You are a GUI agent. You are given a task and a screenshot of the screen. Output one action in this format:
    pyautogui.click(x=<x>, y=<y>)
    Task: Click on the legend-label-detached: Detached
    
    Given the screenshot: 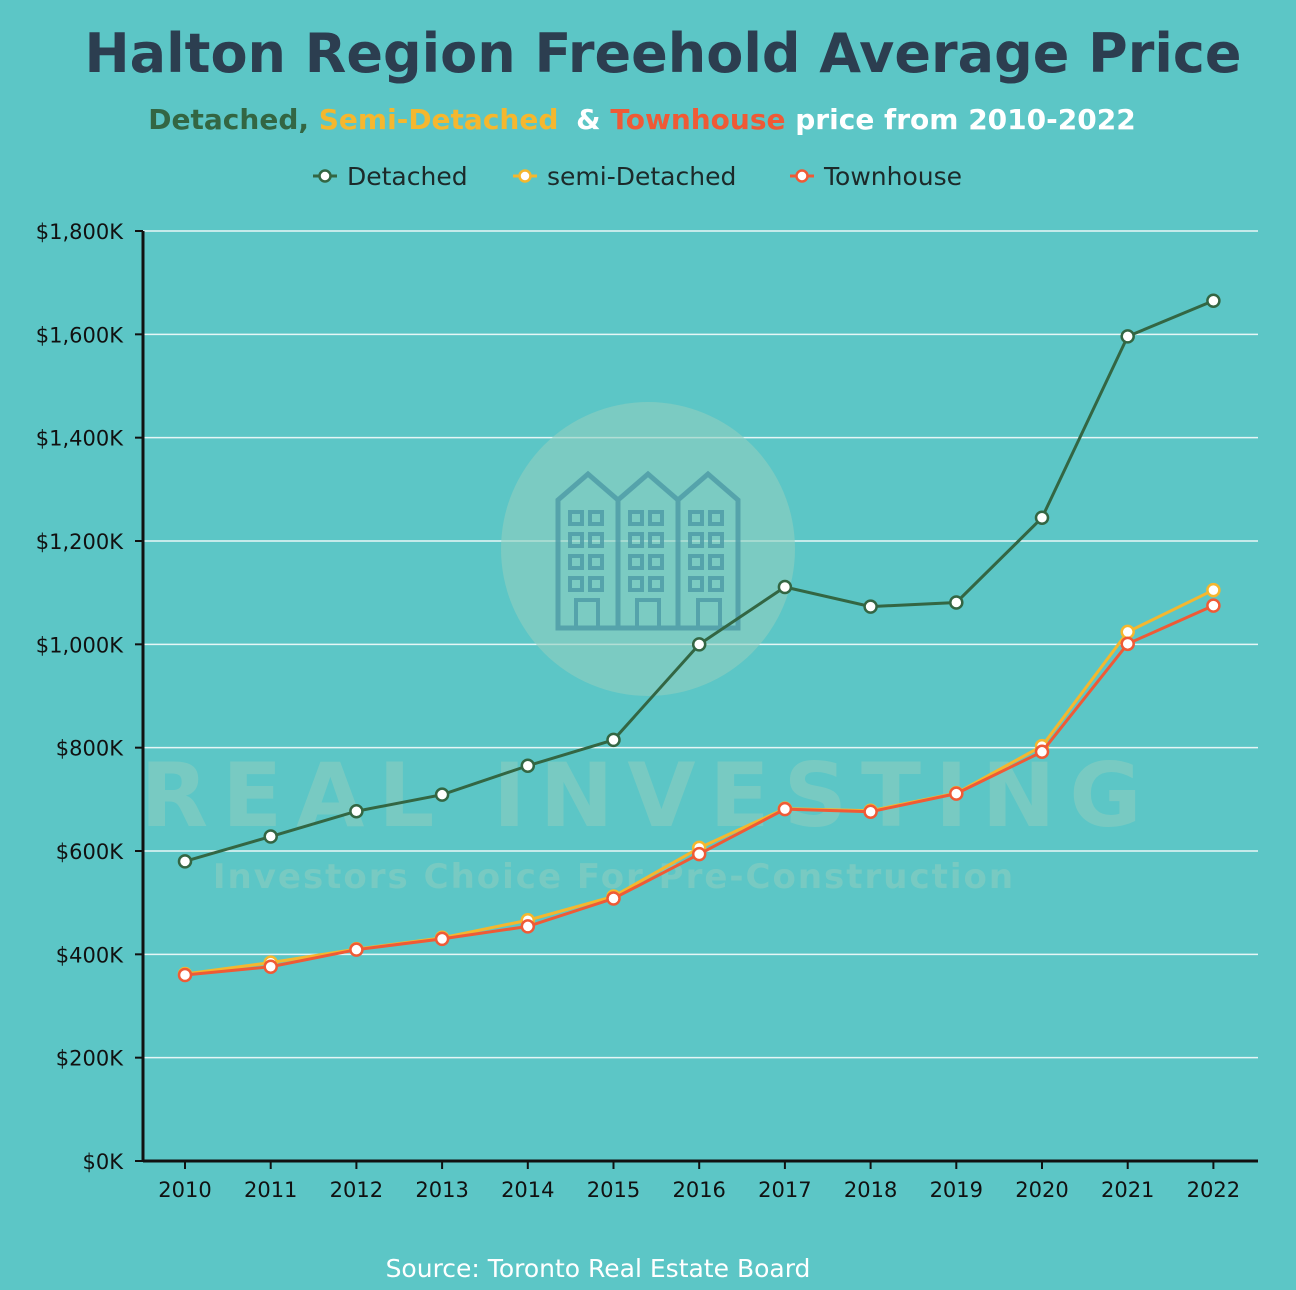 What is the action you would take?
    pyautogui.click(x=407, y=176)
    